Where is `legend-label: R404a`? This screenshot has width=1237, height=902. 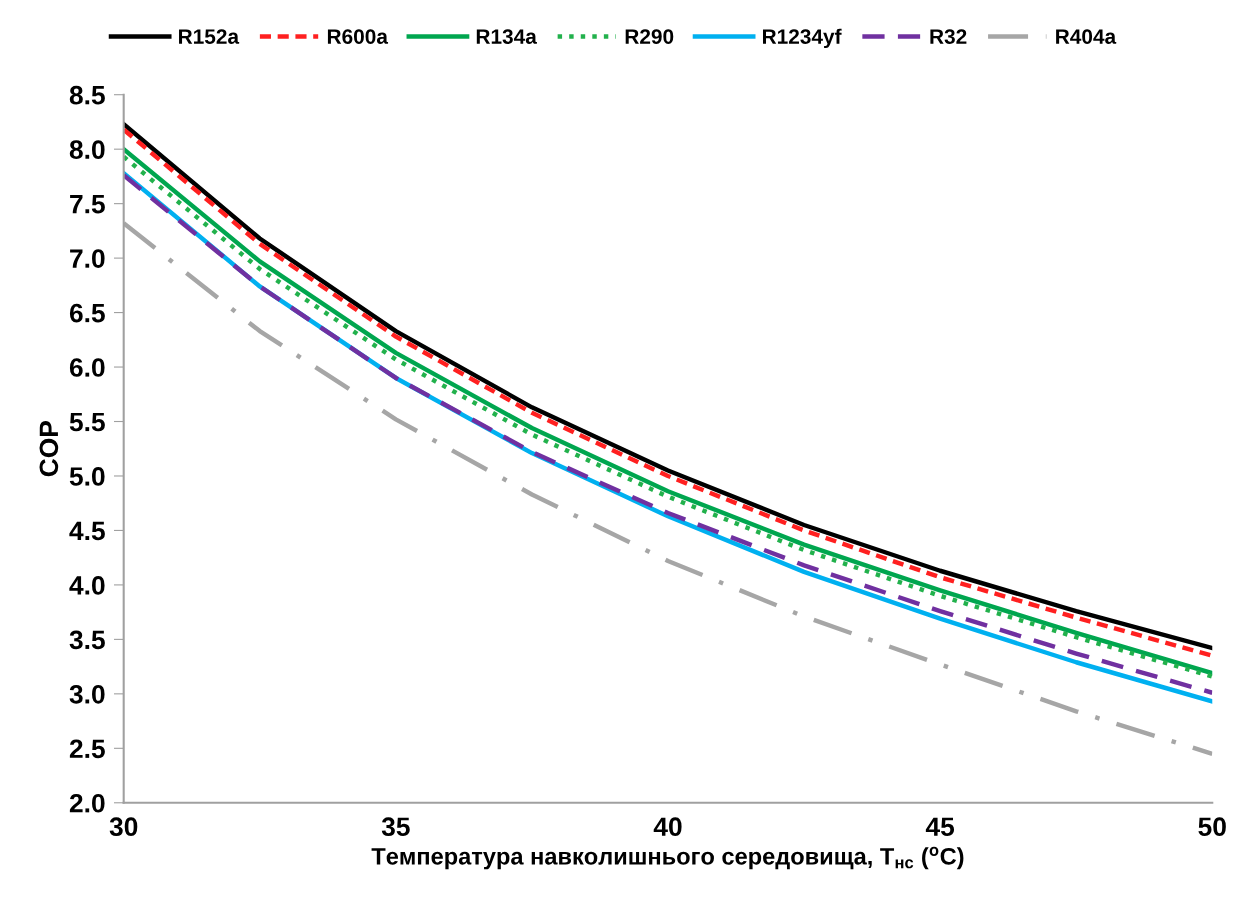 legend-label: R404a is located at coordinates (1086, 36).